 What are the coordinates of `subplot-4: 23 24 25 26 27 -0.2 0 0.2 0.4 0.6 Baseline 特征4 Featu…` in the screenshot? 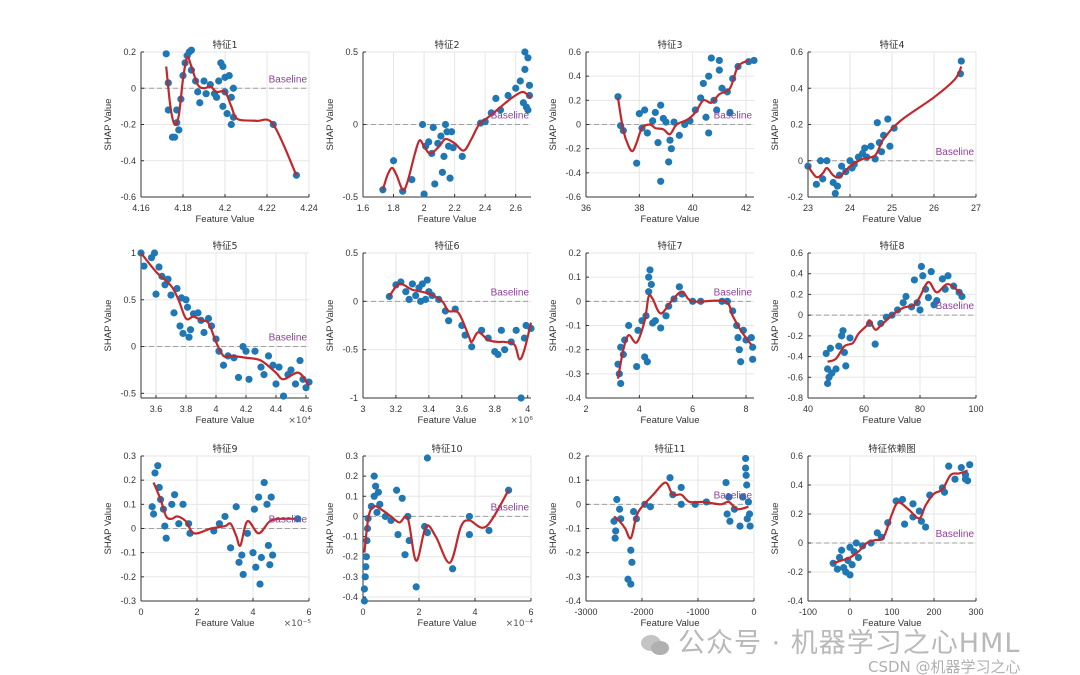 It's located at (875, 132).